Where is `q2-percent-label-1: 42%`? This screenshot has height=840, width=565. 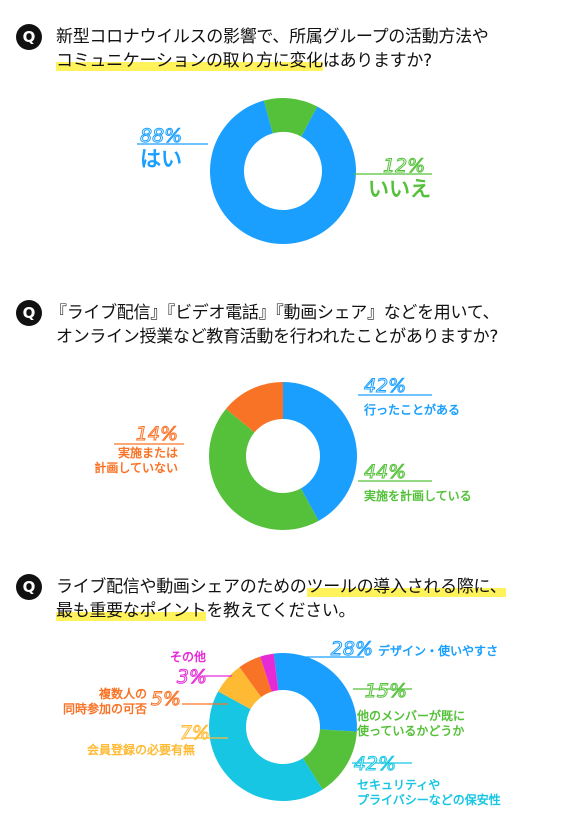
q2-percent-label-1: 42% is located at coordinates (385, 386).